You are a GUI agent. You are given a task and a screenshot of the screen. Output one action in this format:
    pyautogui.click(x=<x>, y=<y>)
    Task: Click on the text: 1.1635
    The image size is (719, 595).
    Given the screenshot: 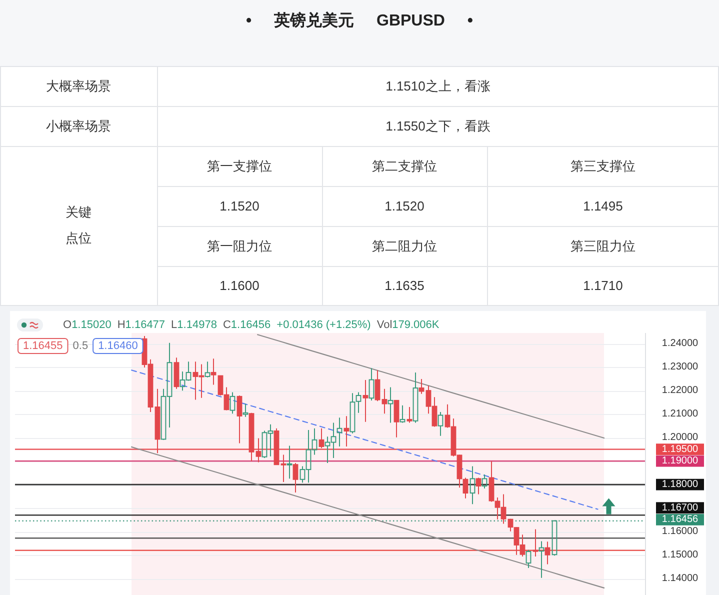 What is the action you would take?
    pyautogui.click(x=404, y=285)
    